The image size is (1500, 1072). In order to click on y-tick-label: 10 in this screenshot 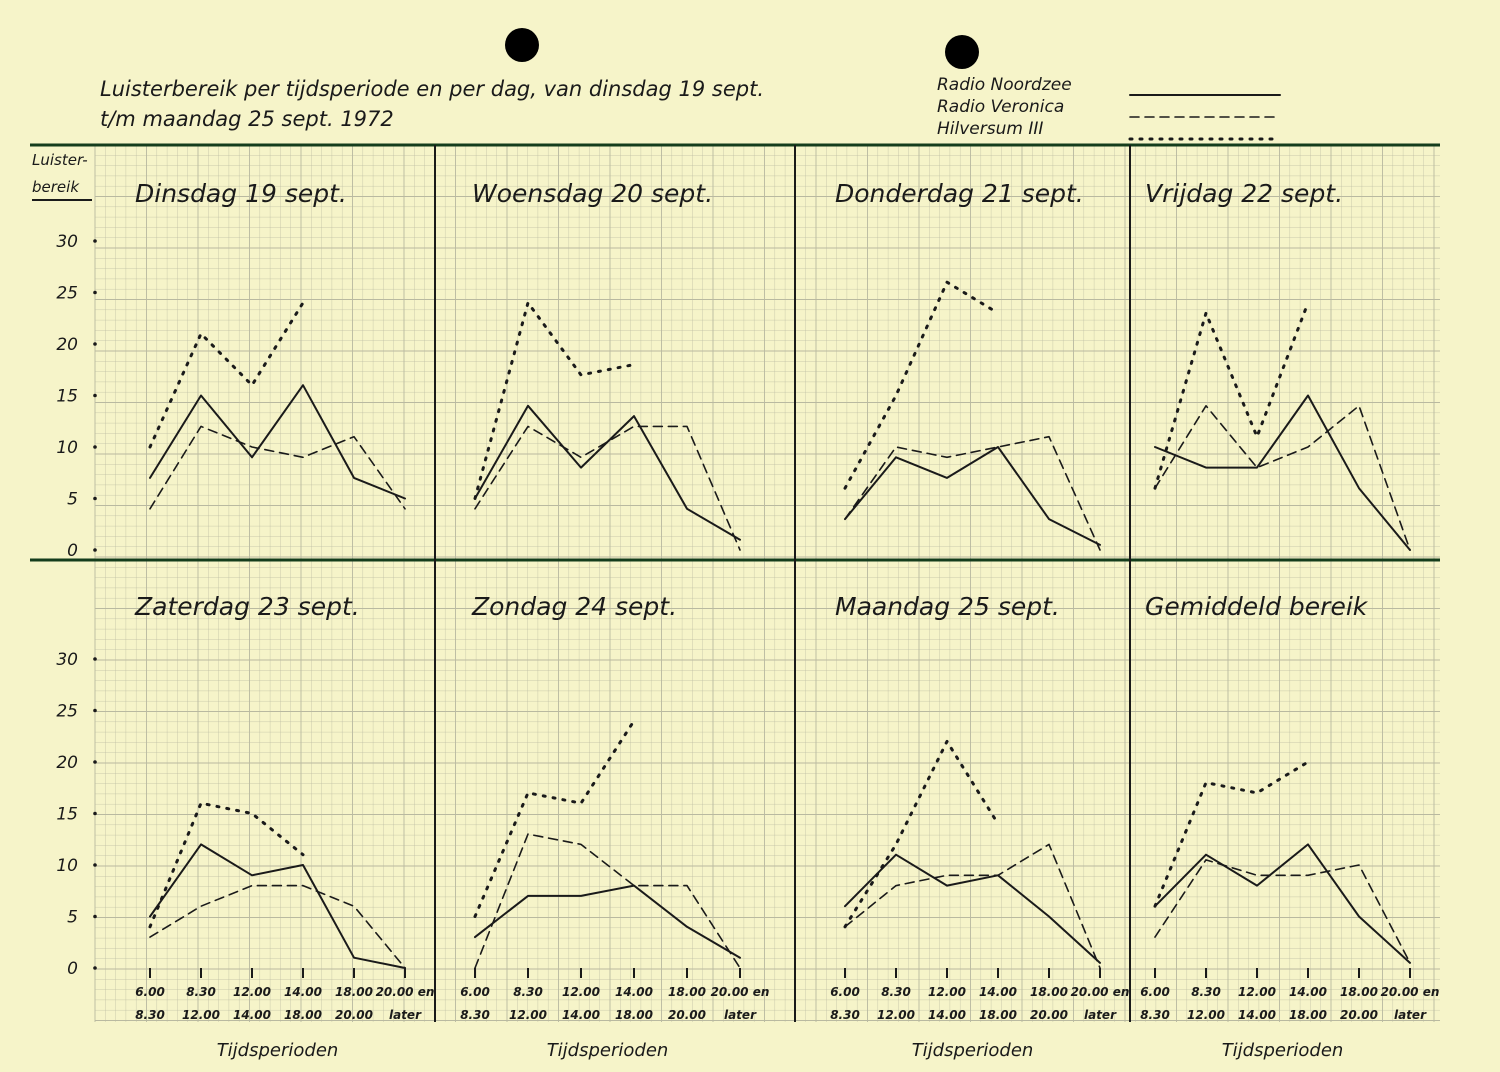, I will do `click(67, 866)`.